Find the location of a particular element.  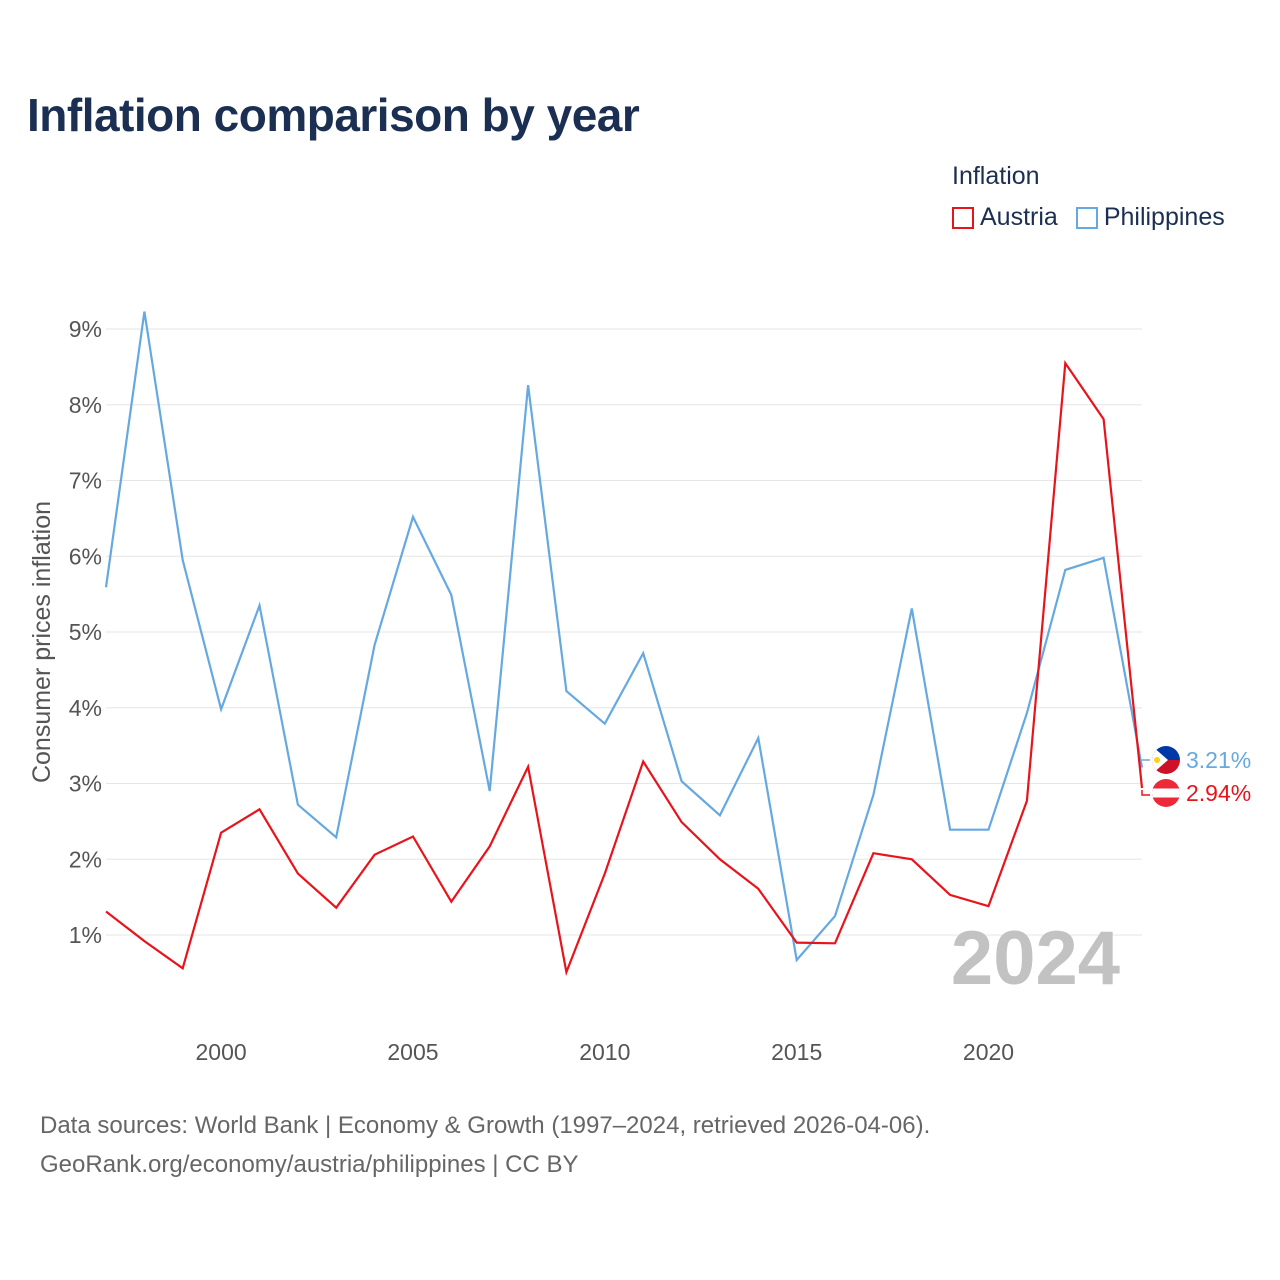

x-tick-label-2000: 2000 is located at coordinates (221, 1052).